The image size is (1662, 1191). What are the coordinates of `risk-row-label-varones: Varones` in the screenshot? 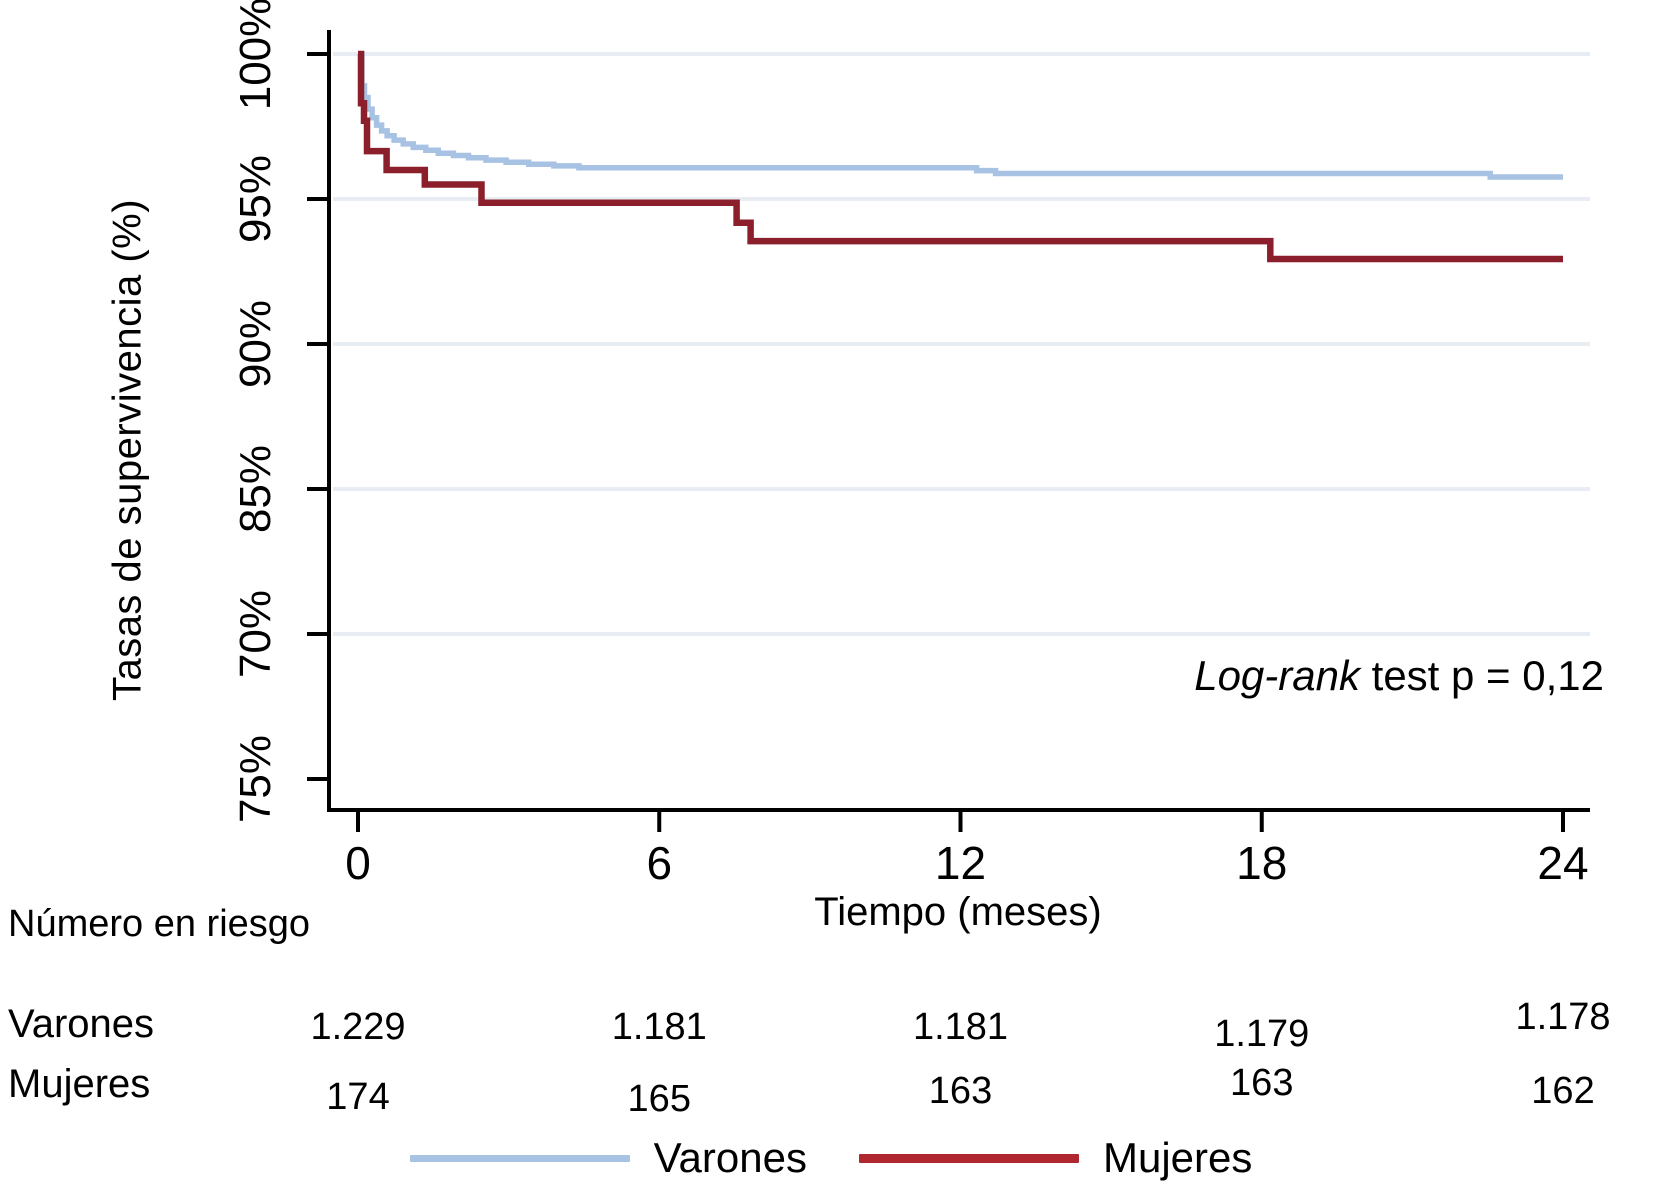 It's located at (81, 1024).